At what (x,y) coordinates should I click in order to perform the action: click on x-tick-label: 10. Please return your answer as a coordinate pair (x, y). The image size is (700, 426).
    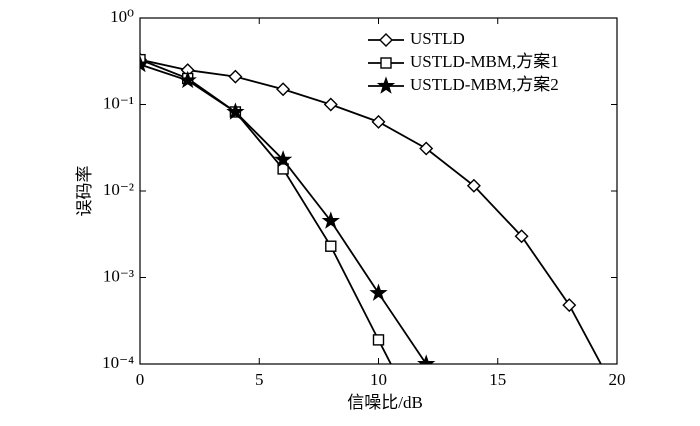
    Looking at the image, I should click on (378, 379).